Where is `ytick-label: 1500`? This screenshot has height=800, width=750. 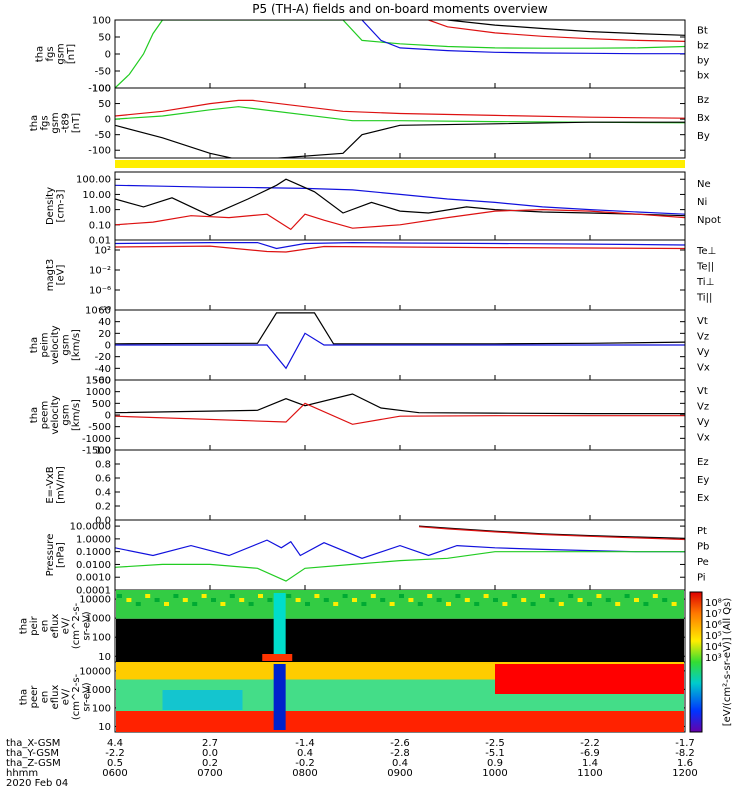
ytick-label: 1500 is located at coordinates (98, 381).